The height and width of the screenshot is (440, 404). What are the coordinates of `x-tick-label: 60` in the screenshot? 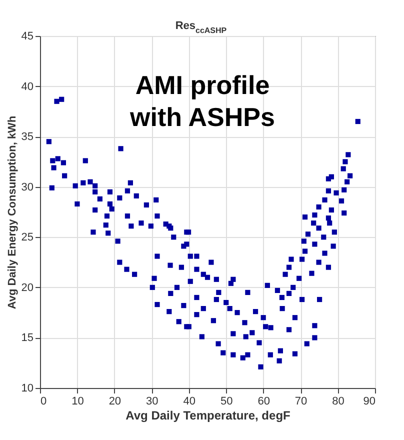 It's located at (264, 402).